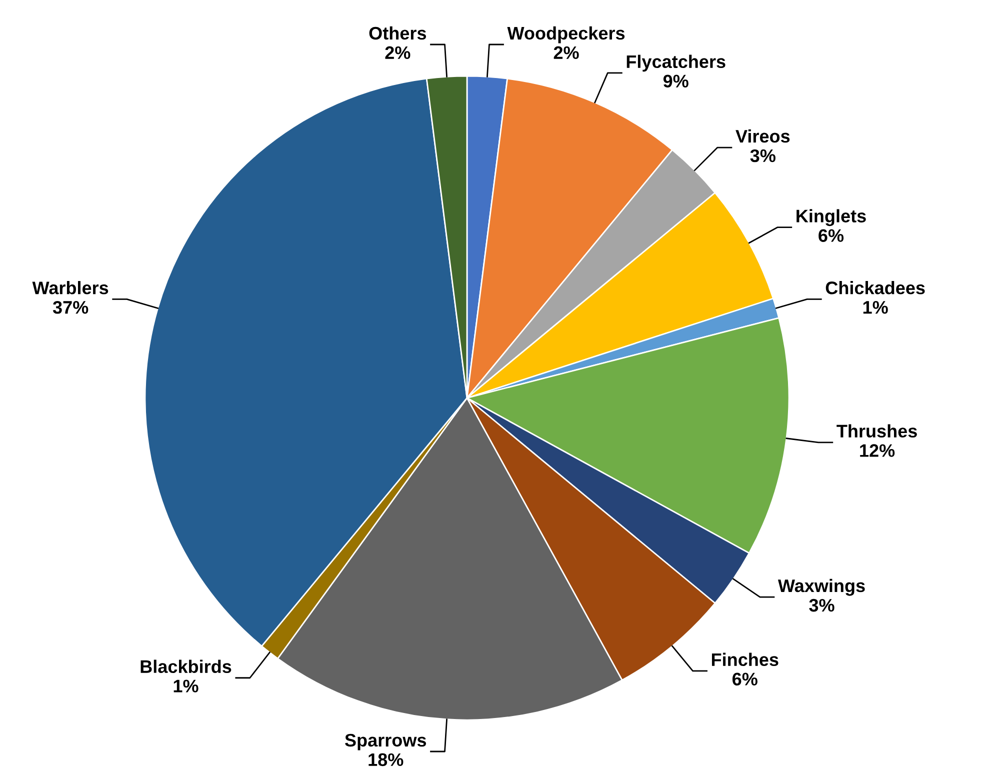 This screenshot has width=997, height=773. I want to click on data-label: 18%, so click(386, 759).